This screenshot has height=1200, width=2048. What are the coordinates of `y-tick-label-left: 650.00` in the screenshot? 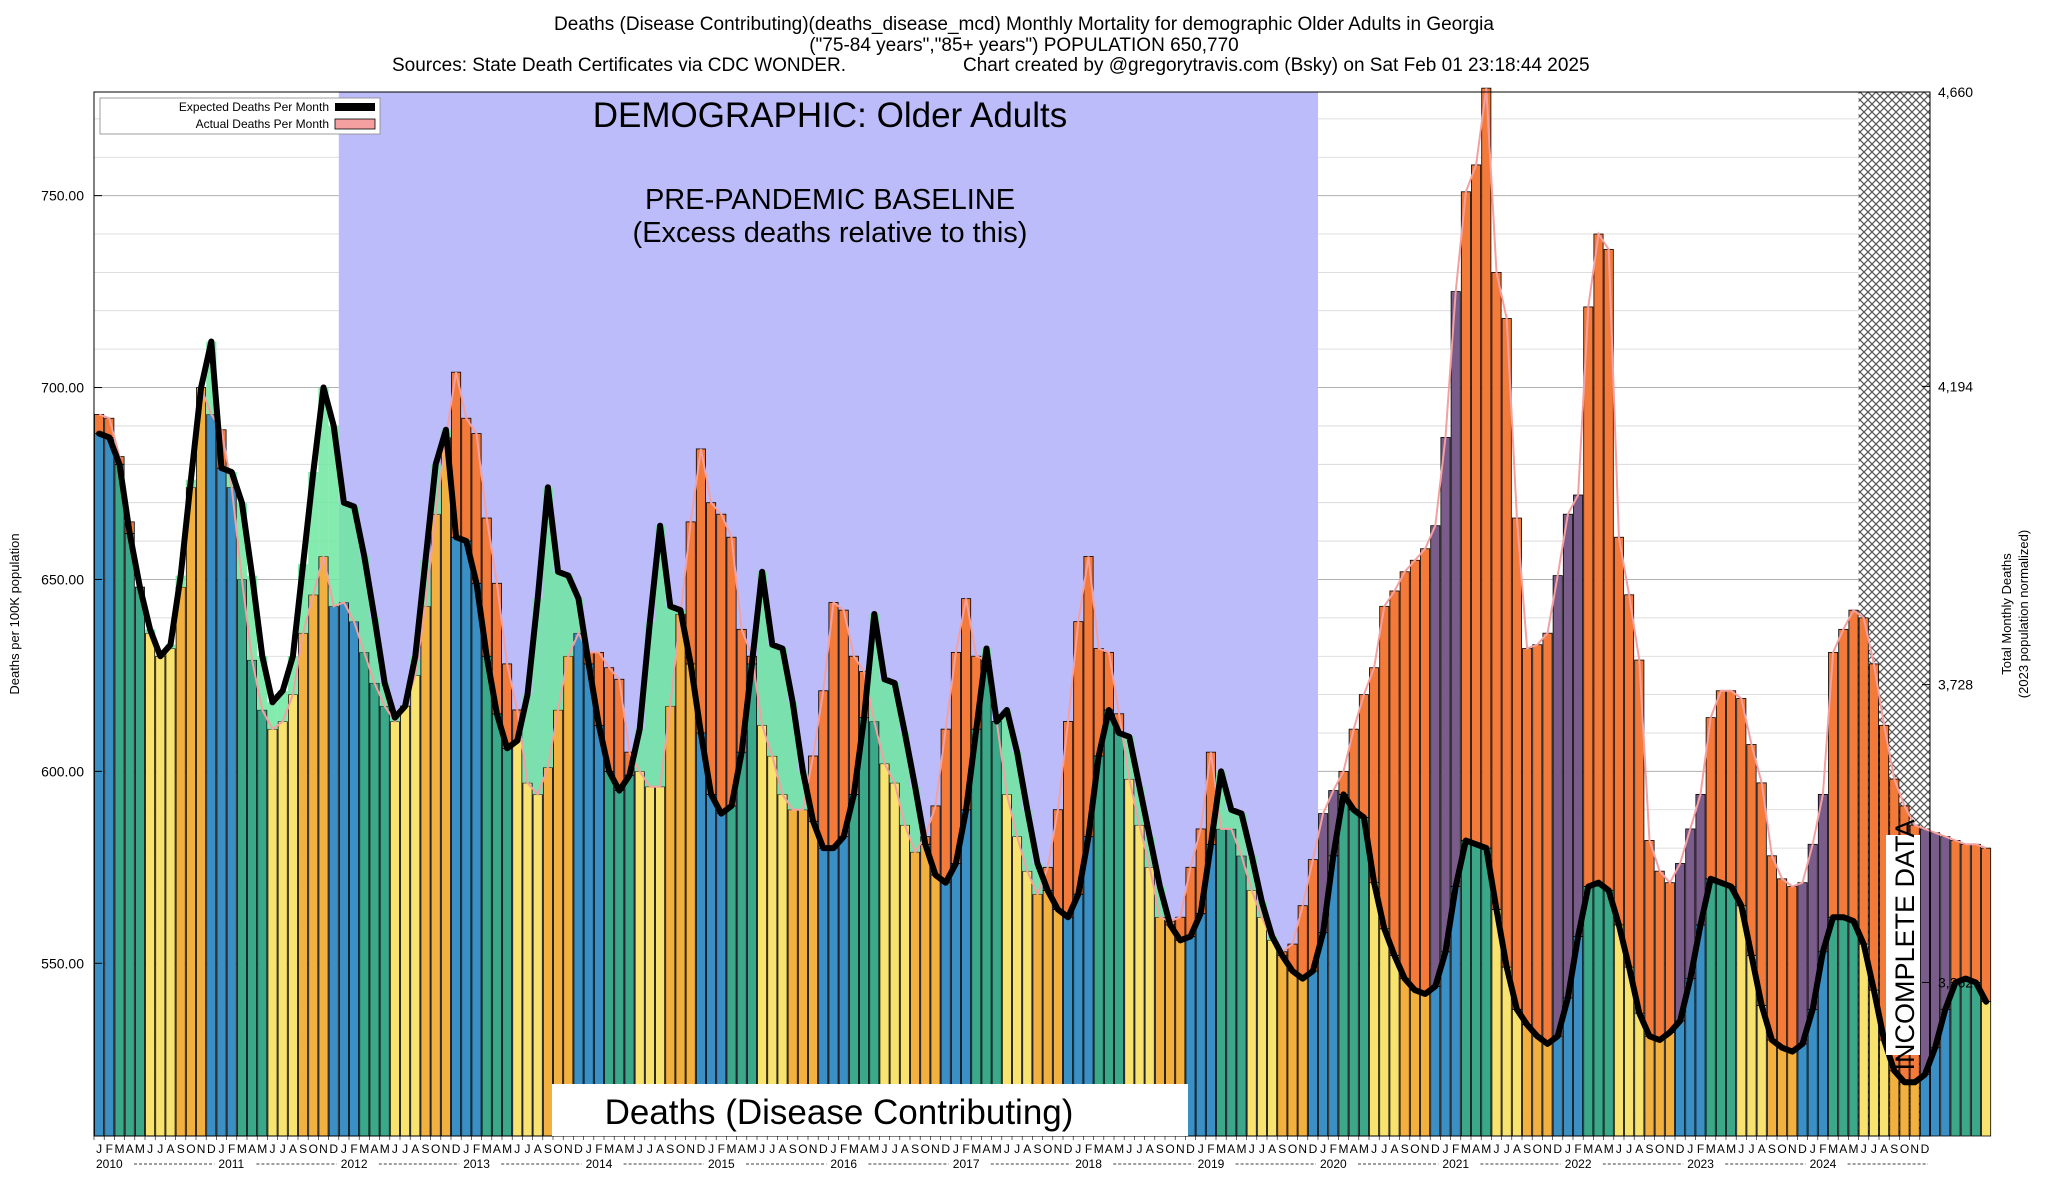 It's located at (62, 579).